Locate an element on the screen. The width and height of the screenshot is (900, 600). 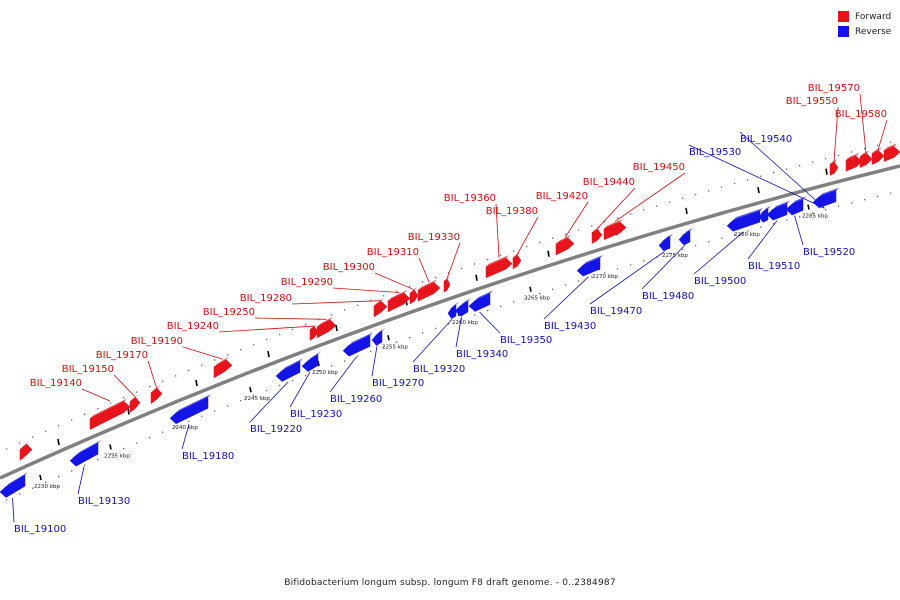
gene-label: BIL_19170 is located at coordinates (122, 355).